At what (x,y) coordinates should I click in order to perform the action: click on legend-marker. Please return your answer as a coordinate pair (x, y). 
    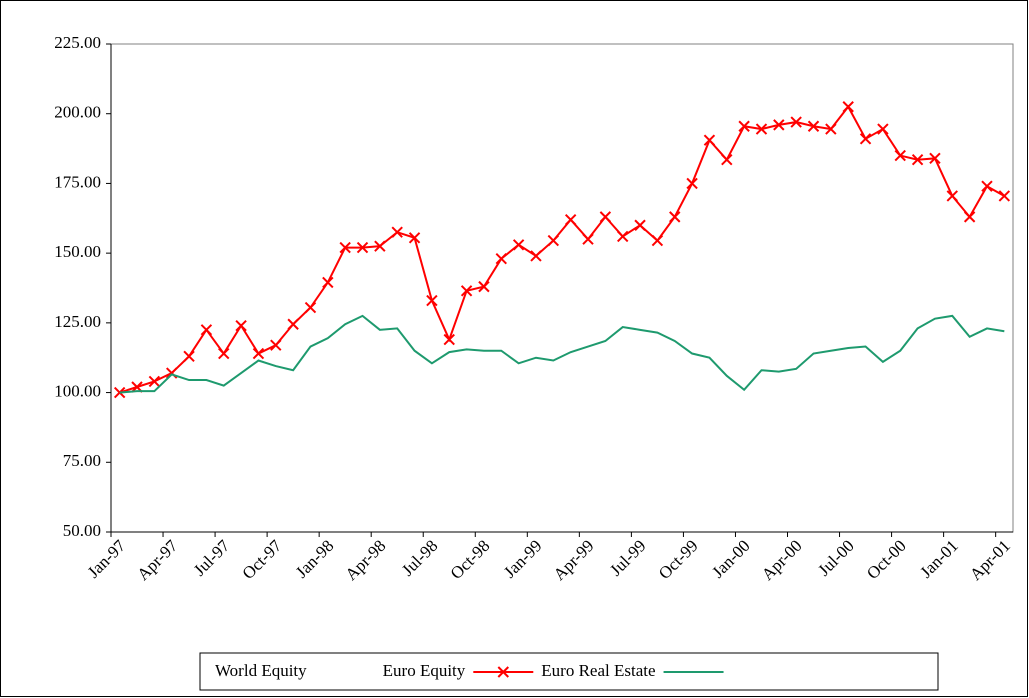
    Looking at the image, I should click on (503, 672).